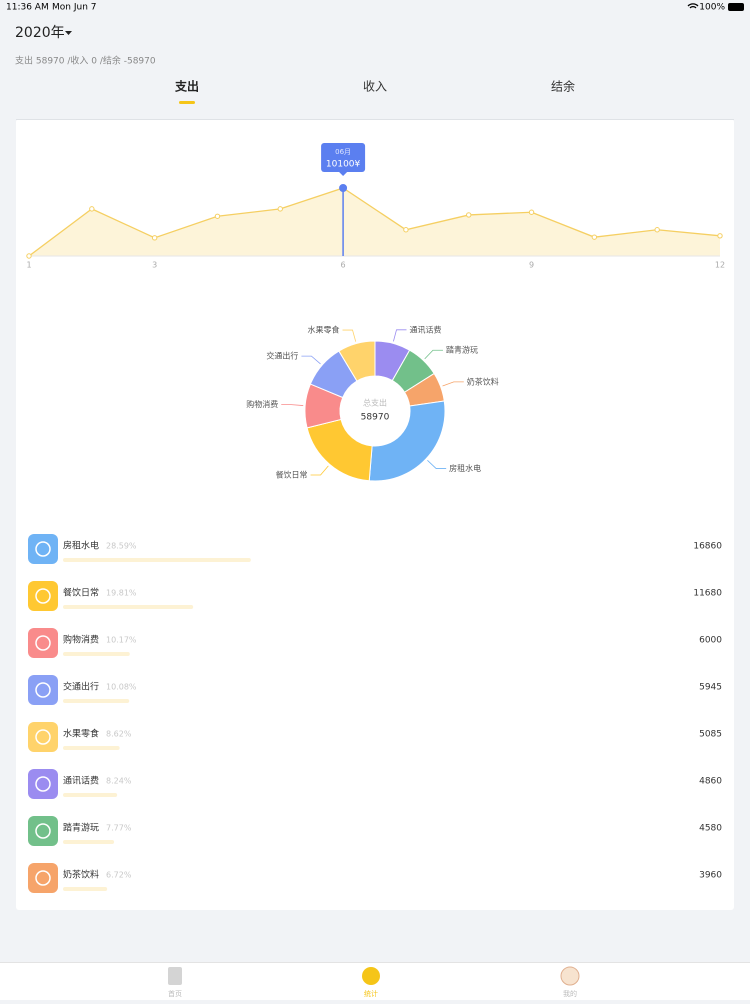  Describe the element at coordinates (81, 593) in the screenshot. I see `category-name: 餐饮日常` at that location.